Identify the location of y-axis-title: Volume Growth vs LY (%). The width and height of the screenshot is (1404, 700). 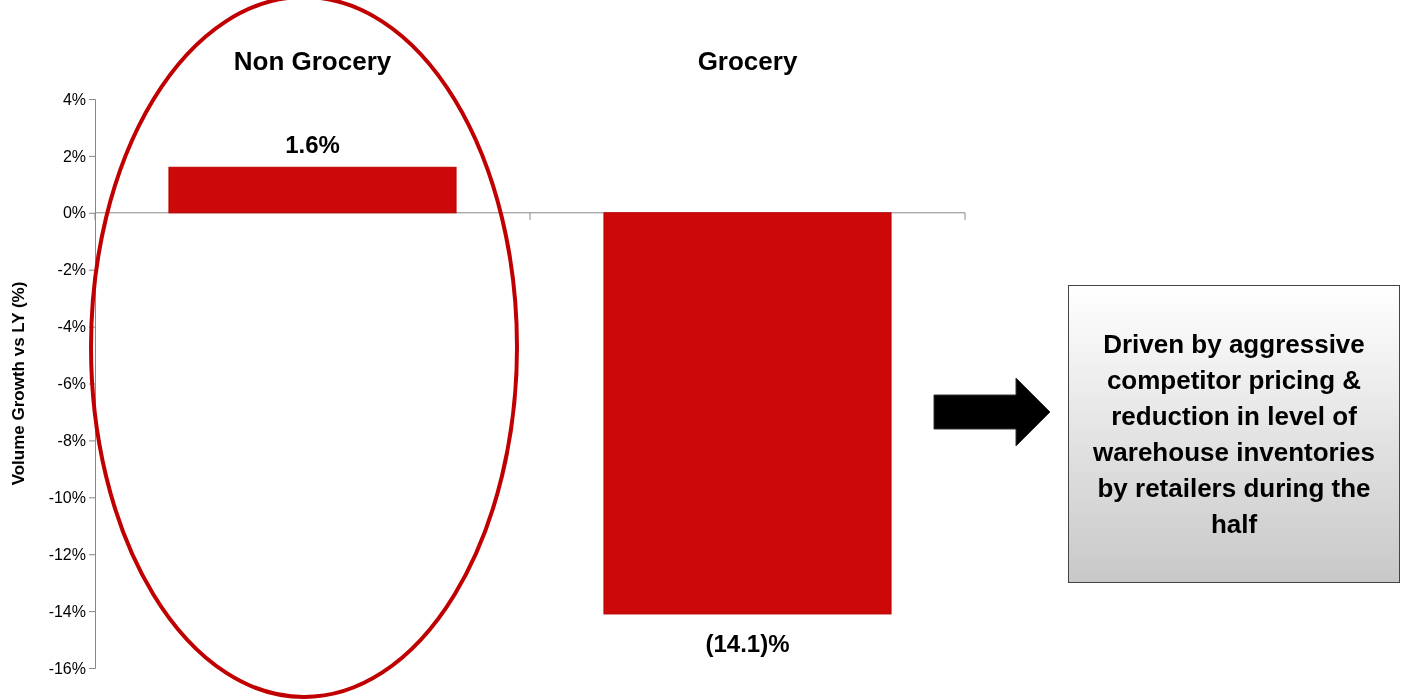
(18, 383).